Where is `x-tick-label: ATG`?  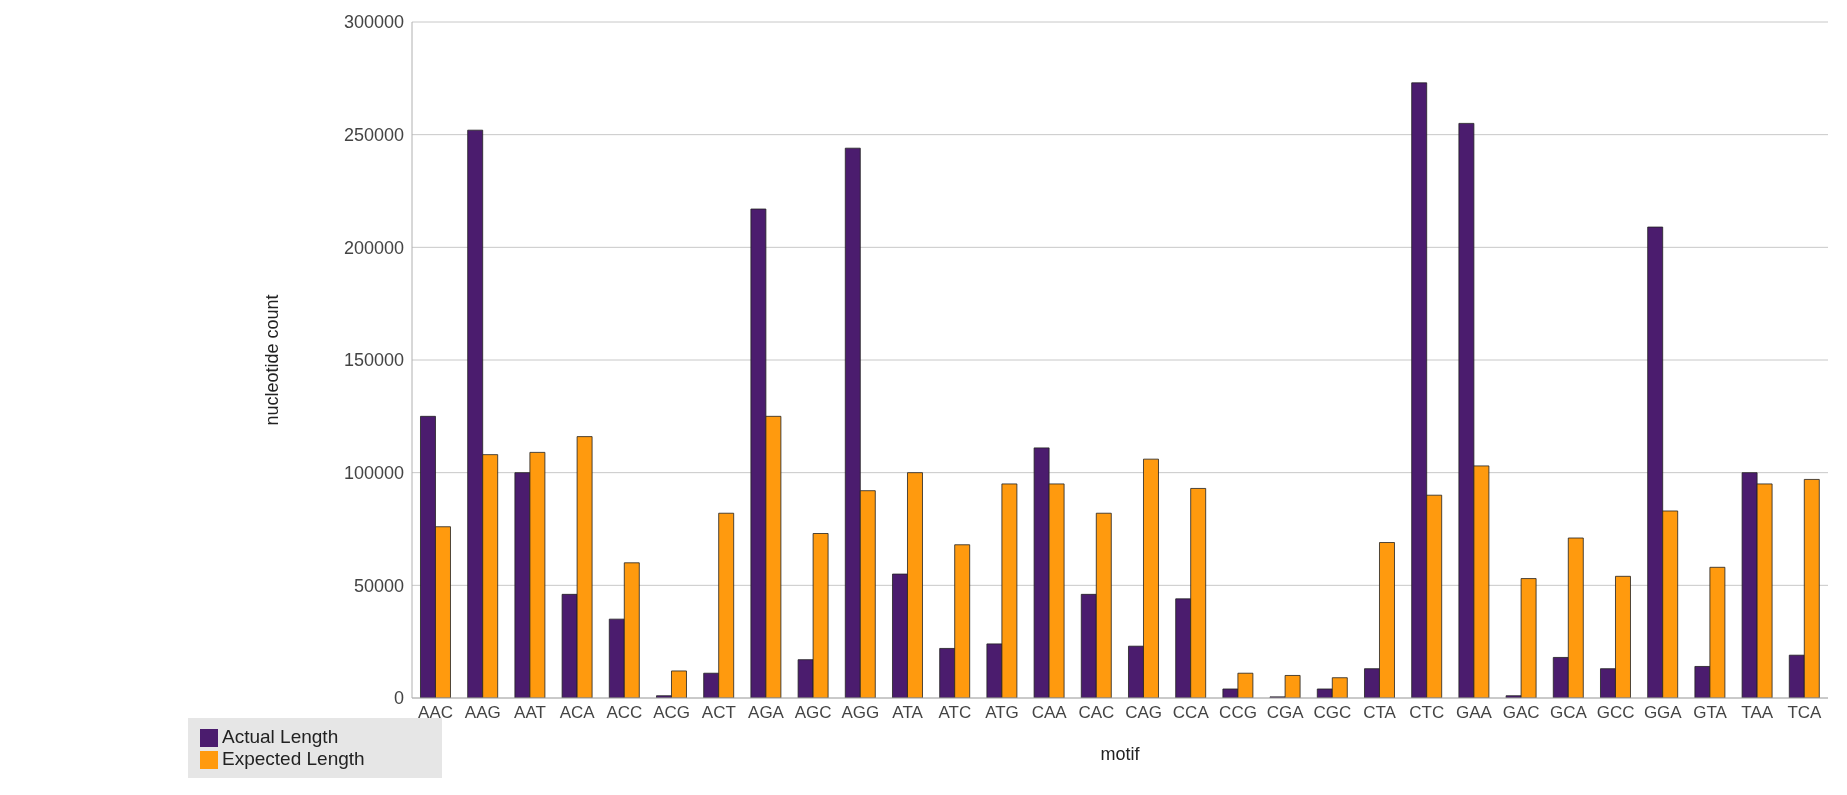 x-tick-label: ATG is located at coordinates (1002, 713).